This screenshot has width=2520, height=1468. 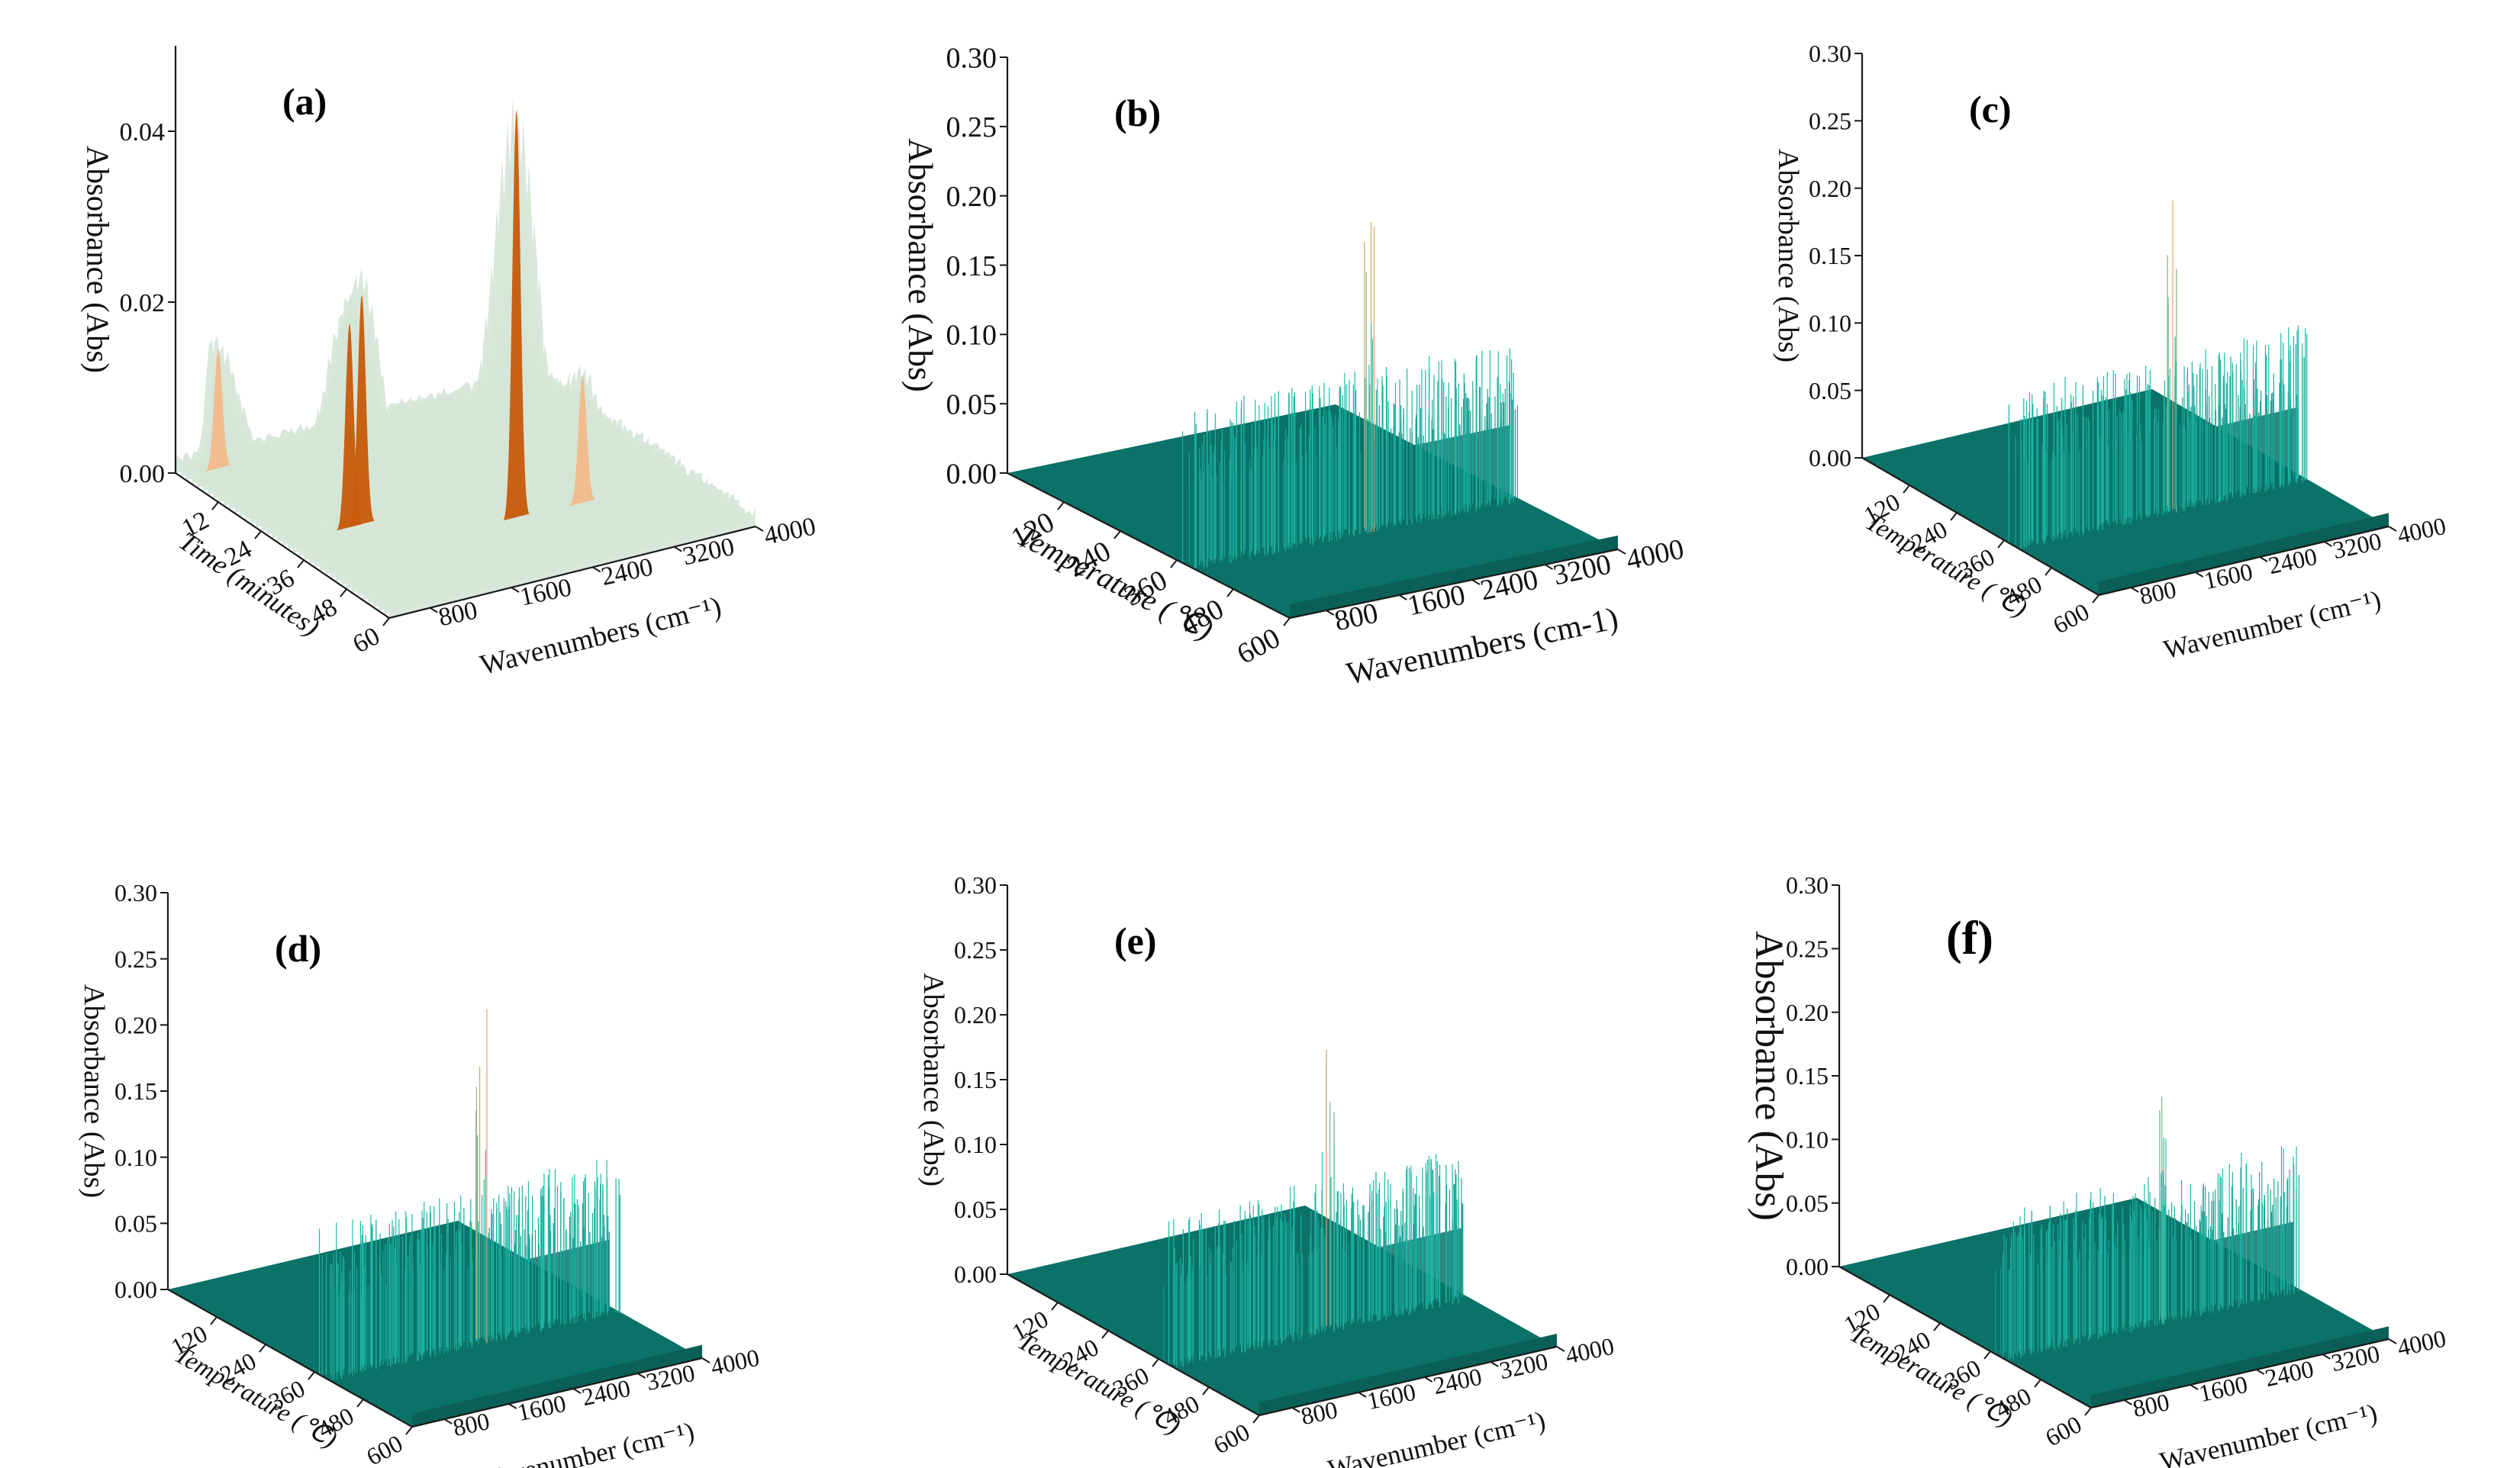 I want to click on y-tick-label: 60, so click(x=366, y=640).